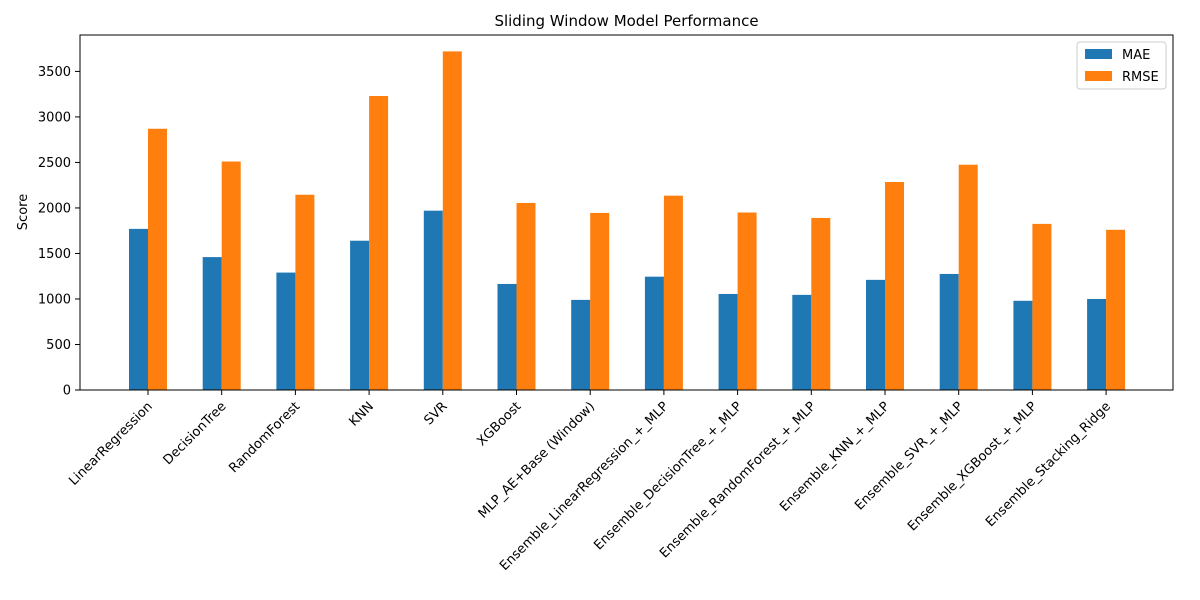 The width and height of the screenshot is (1200, 600). Describe the element at coordinates (668, 476) in the screenshot. I see `x-tick-label: Ensemble_DecisionTree_+_MLP` at that location.